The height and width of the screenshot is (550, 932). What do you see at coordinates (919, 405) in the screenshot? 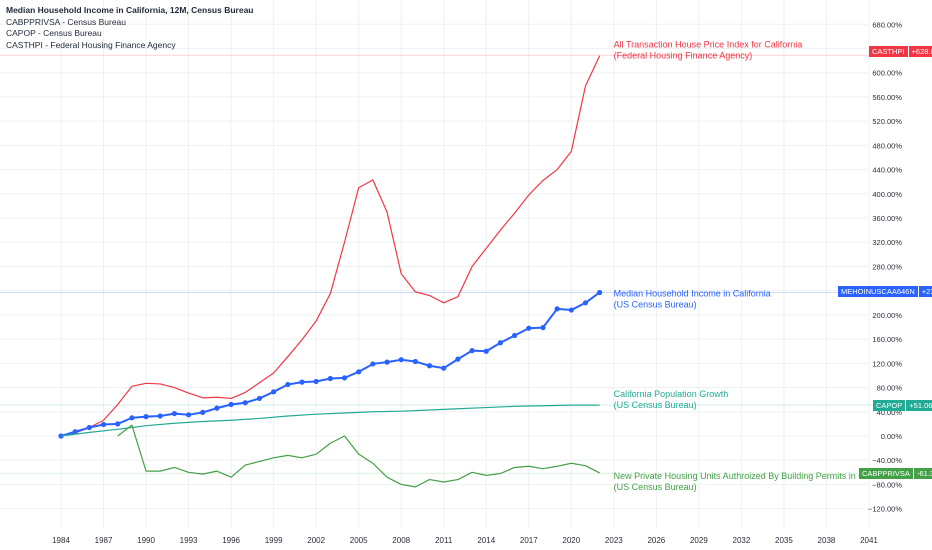
I see `price-tag-value: +51.06%` at bounding box center [919, 405].